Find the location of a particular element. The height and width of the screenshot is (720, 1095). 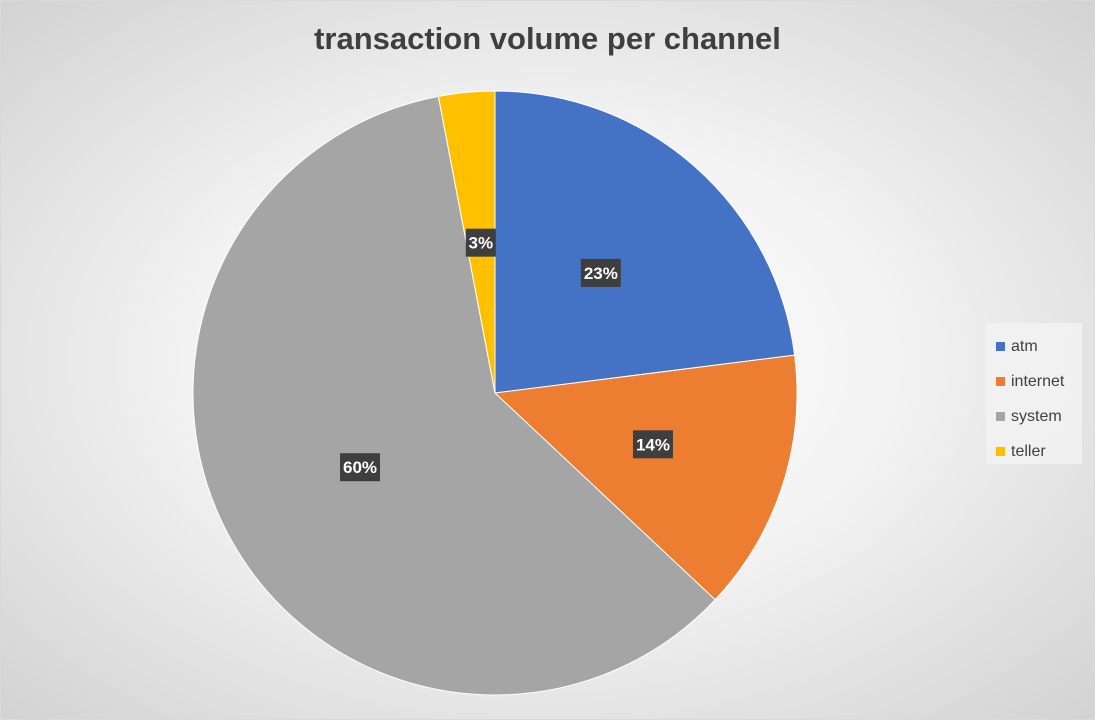

data-label-box-system is located at coordinates (360, 467).